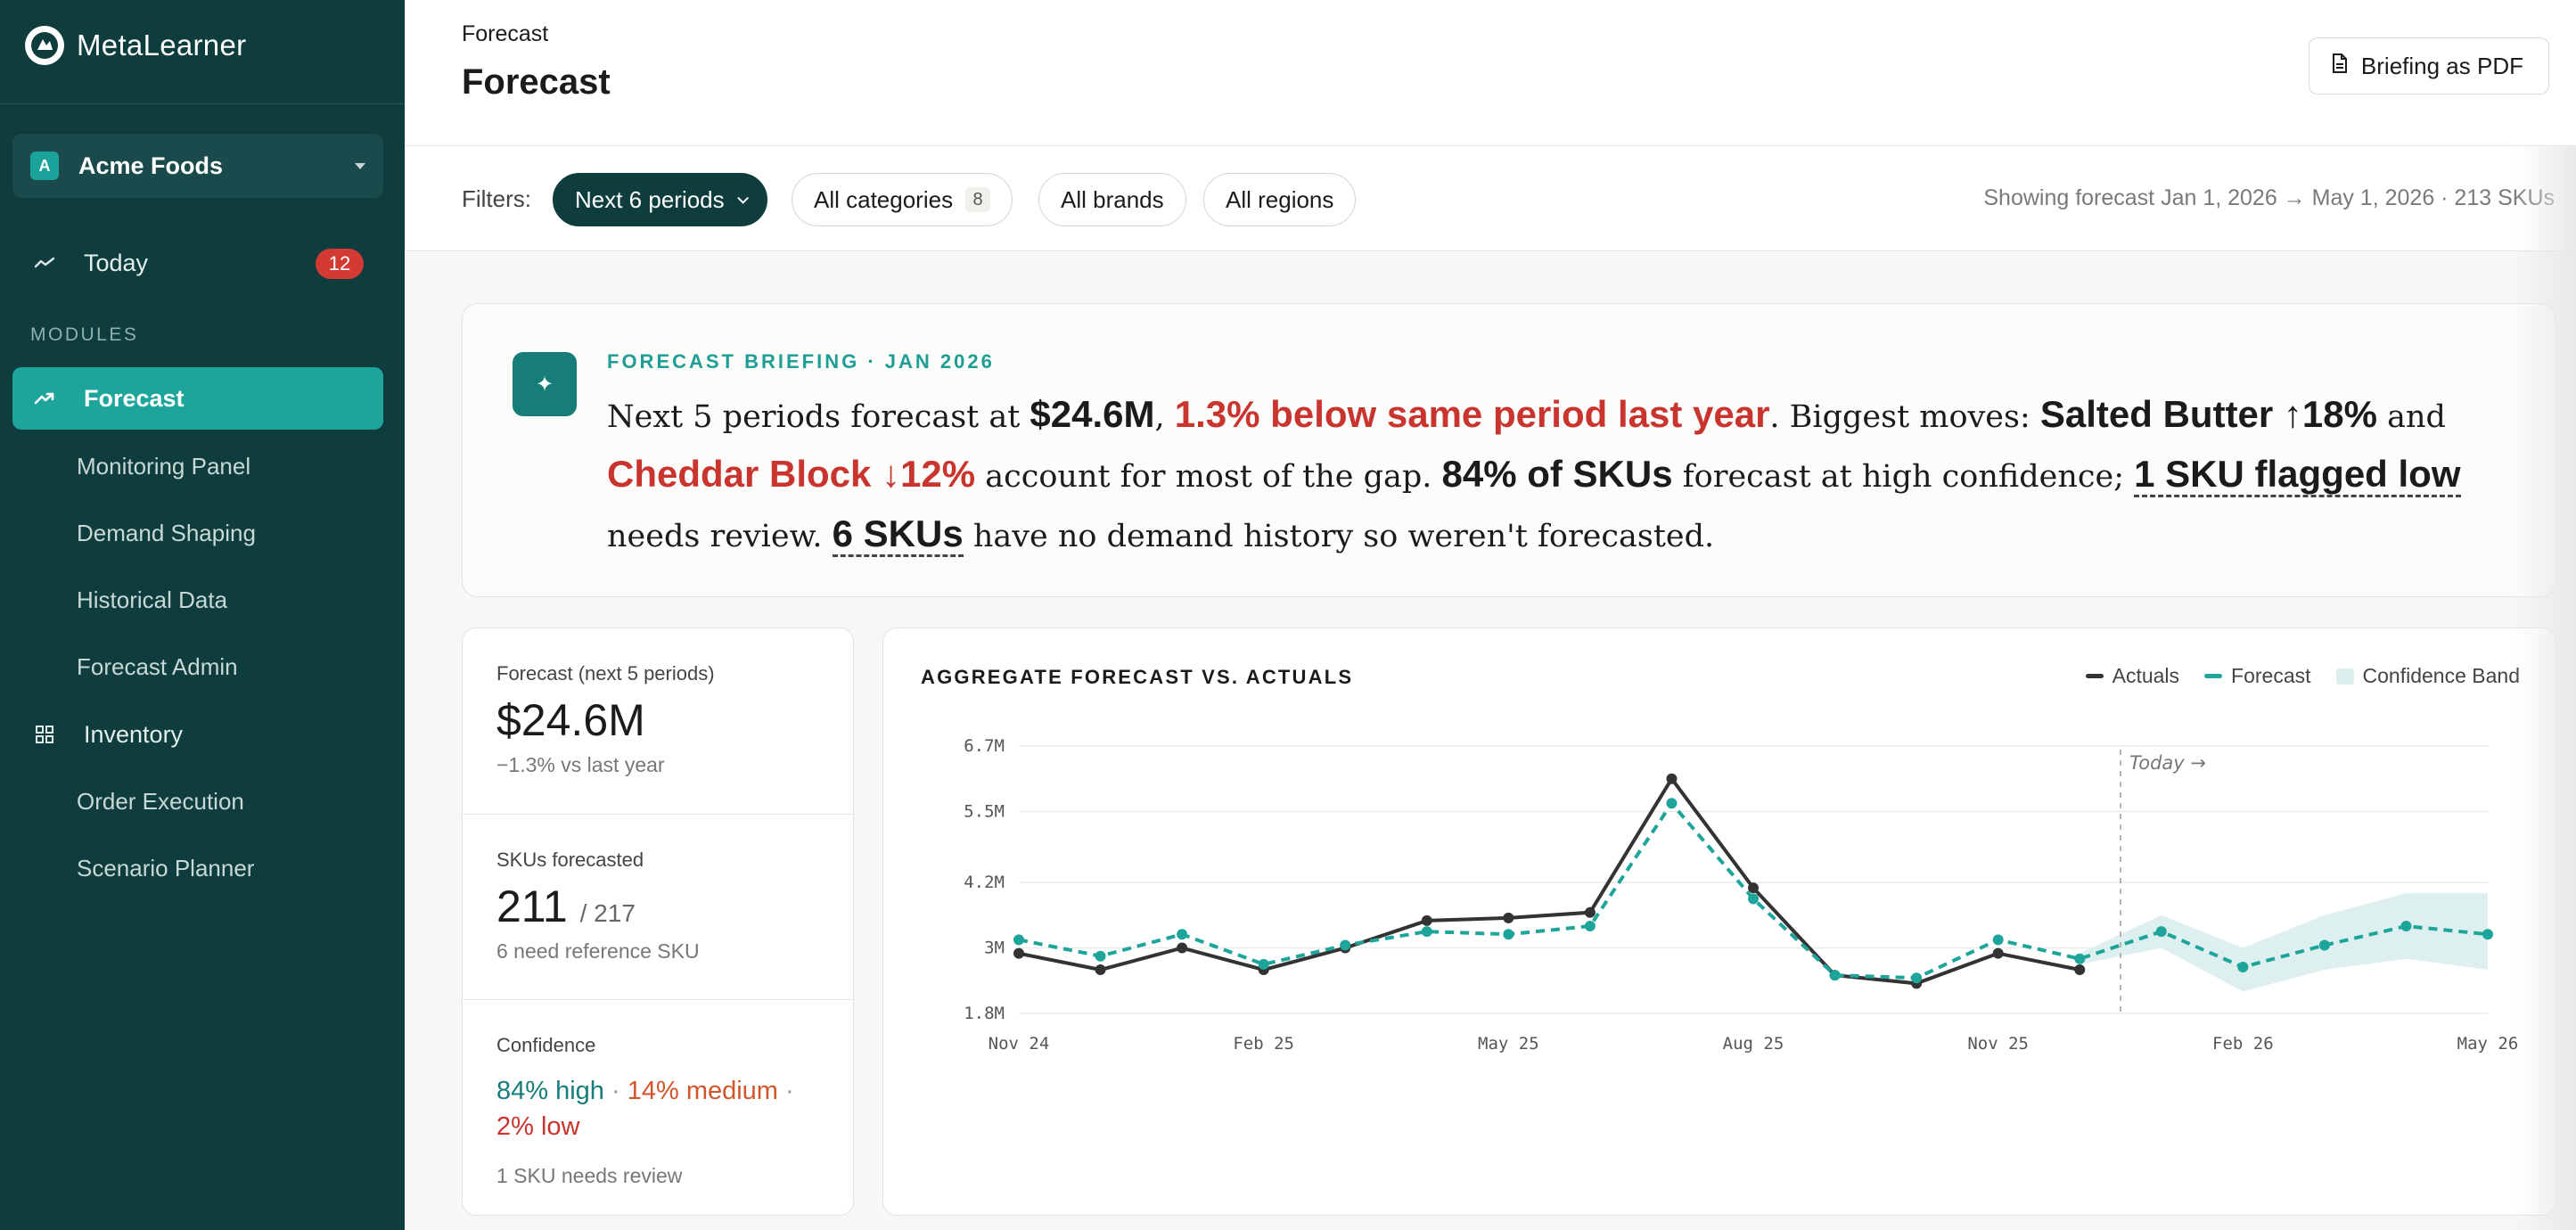  I want to click on briefing-high-confidence: 84% of SKUs, so click(1557, 474).